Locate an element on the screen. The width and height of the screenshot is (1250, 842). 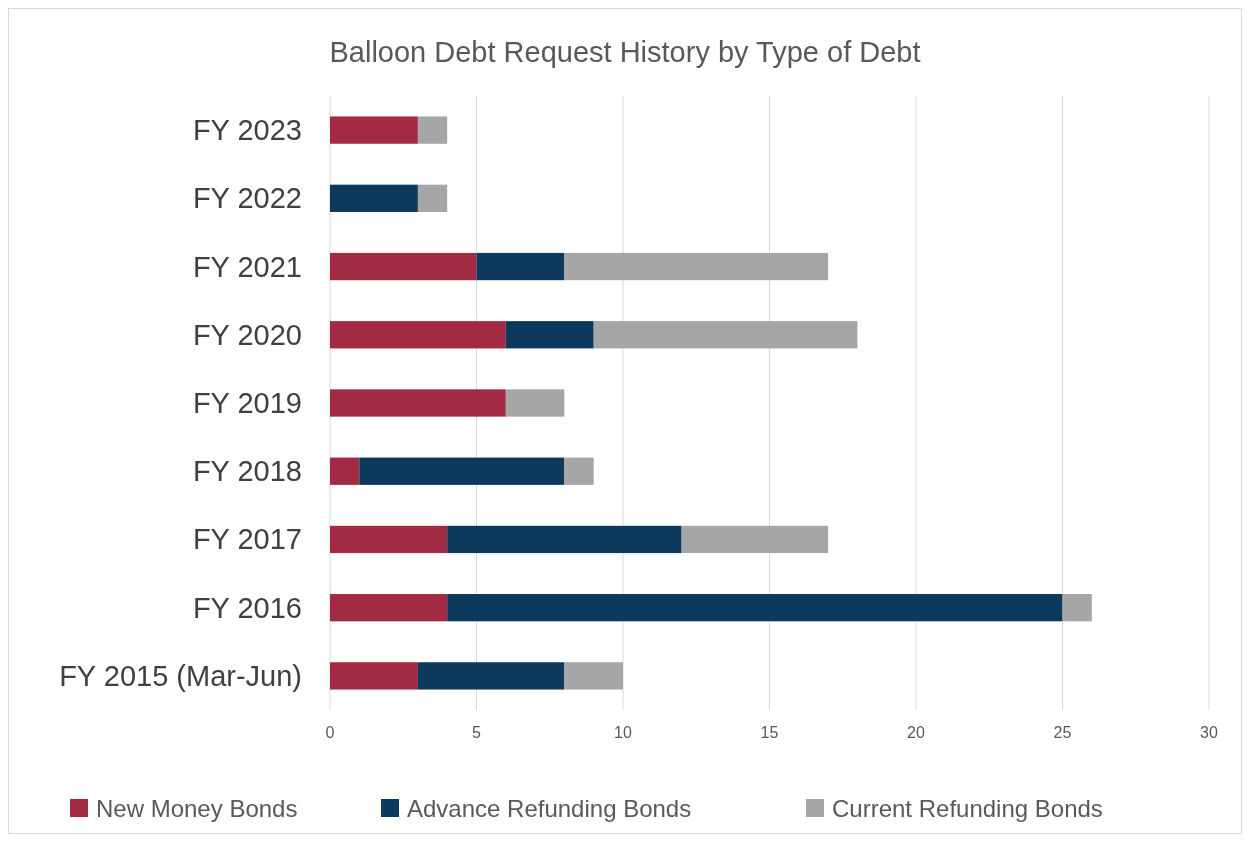
y-tick-label: FY 2017 is located at coordinates (247, 539).